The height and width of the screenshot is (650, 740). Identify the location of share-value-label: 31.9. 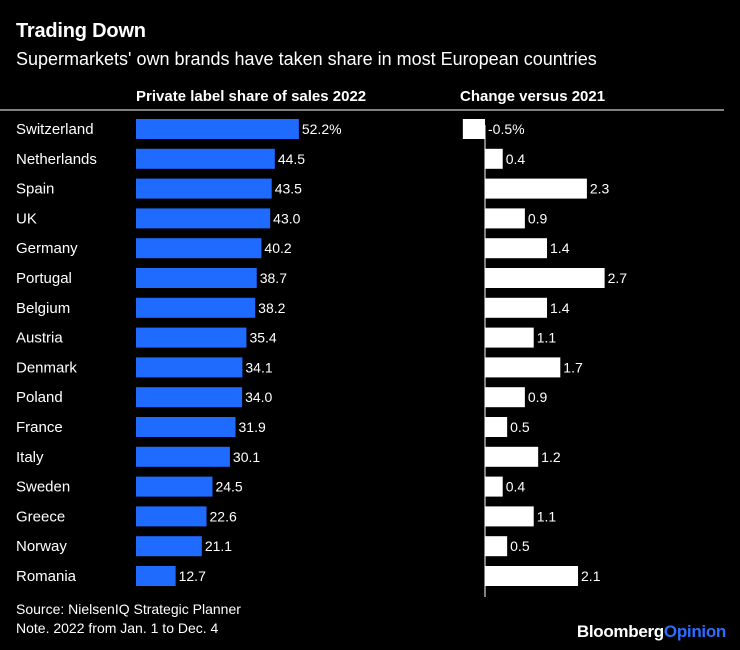
(252, 427).